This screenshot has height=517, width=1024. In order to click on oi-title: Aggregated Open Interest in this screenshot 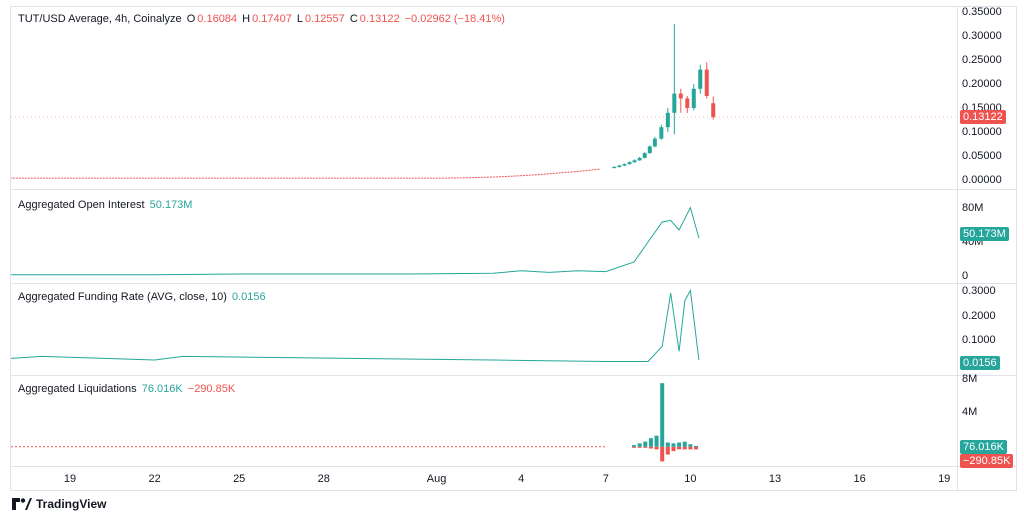, I will do `click(81, 205)`.